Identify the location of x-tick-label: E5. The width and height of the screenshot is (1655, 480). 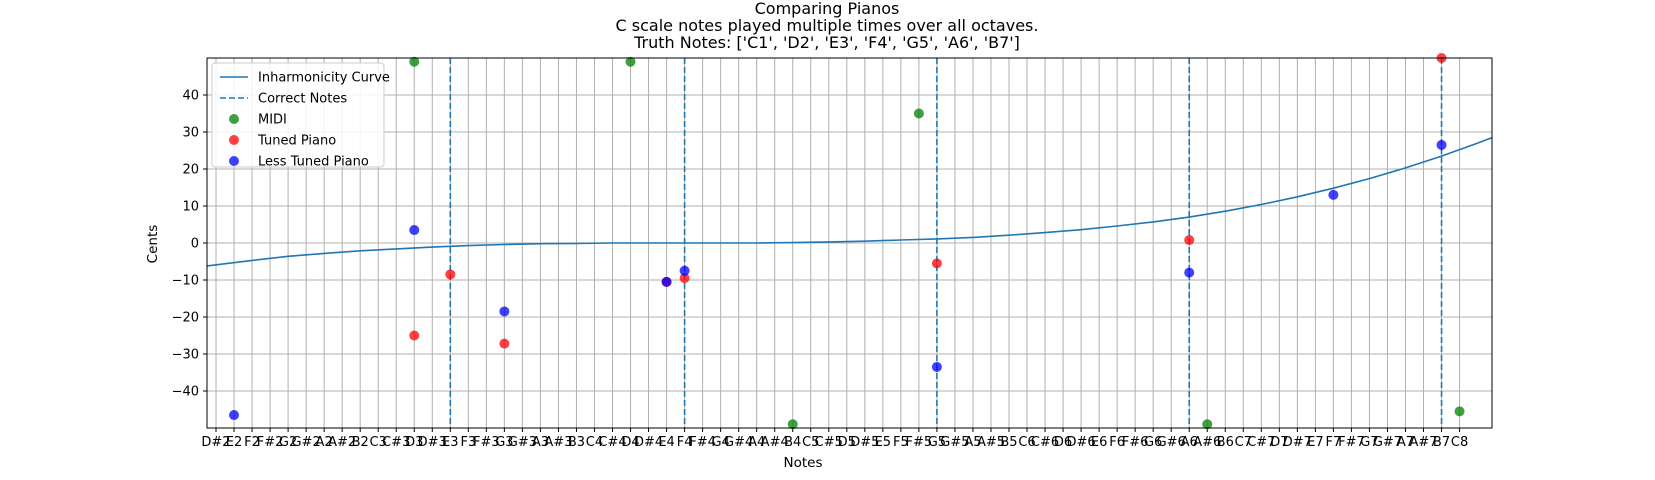
(883, 442).